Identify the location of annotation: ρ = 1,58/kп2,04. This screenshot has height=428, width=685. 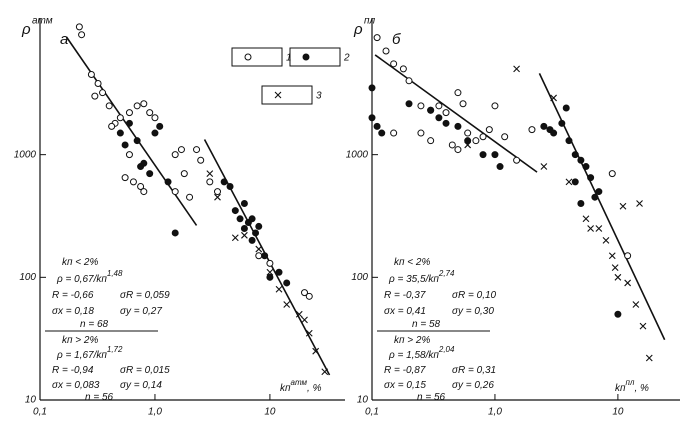
(421, 353).